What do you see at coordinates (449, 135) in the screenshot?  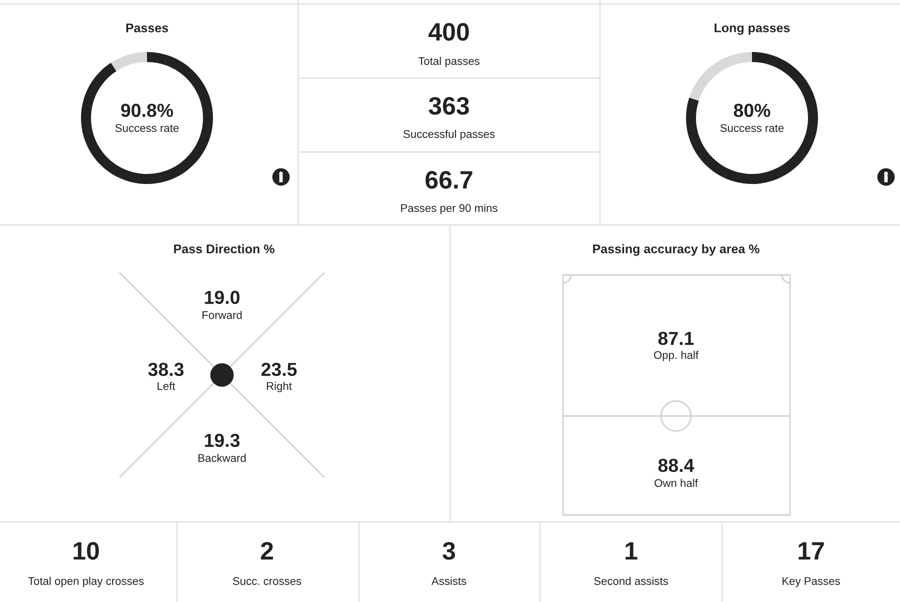 I see `text: Successful passes` at bounding box center [449, 135].